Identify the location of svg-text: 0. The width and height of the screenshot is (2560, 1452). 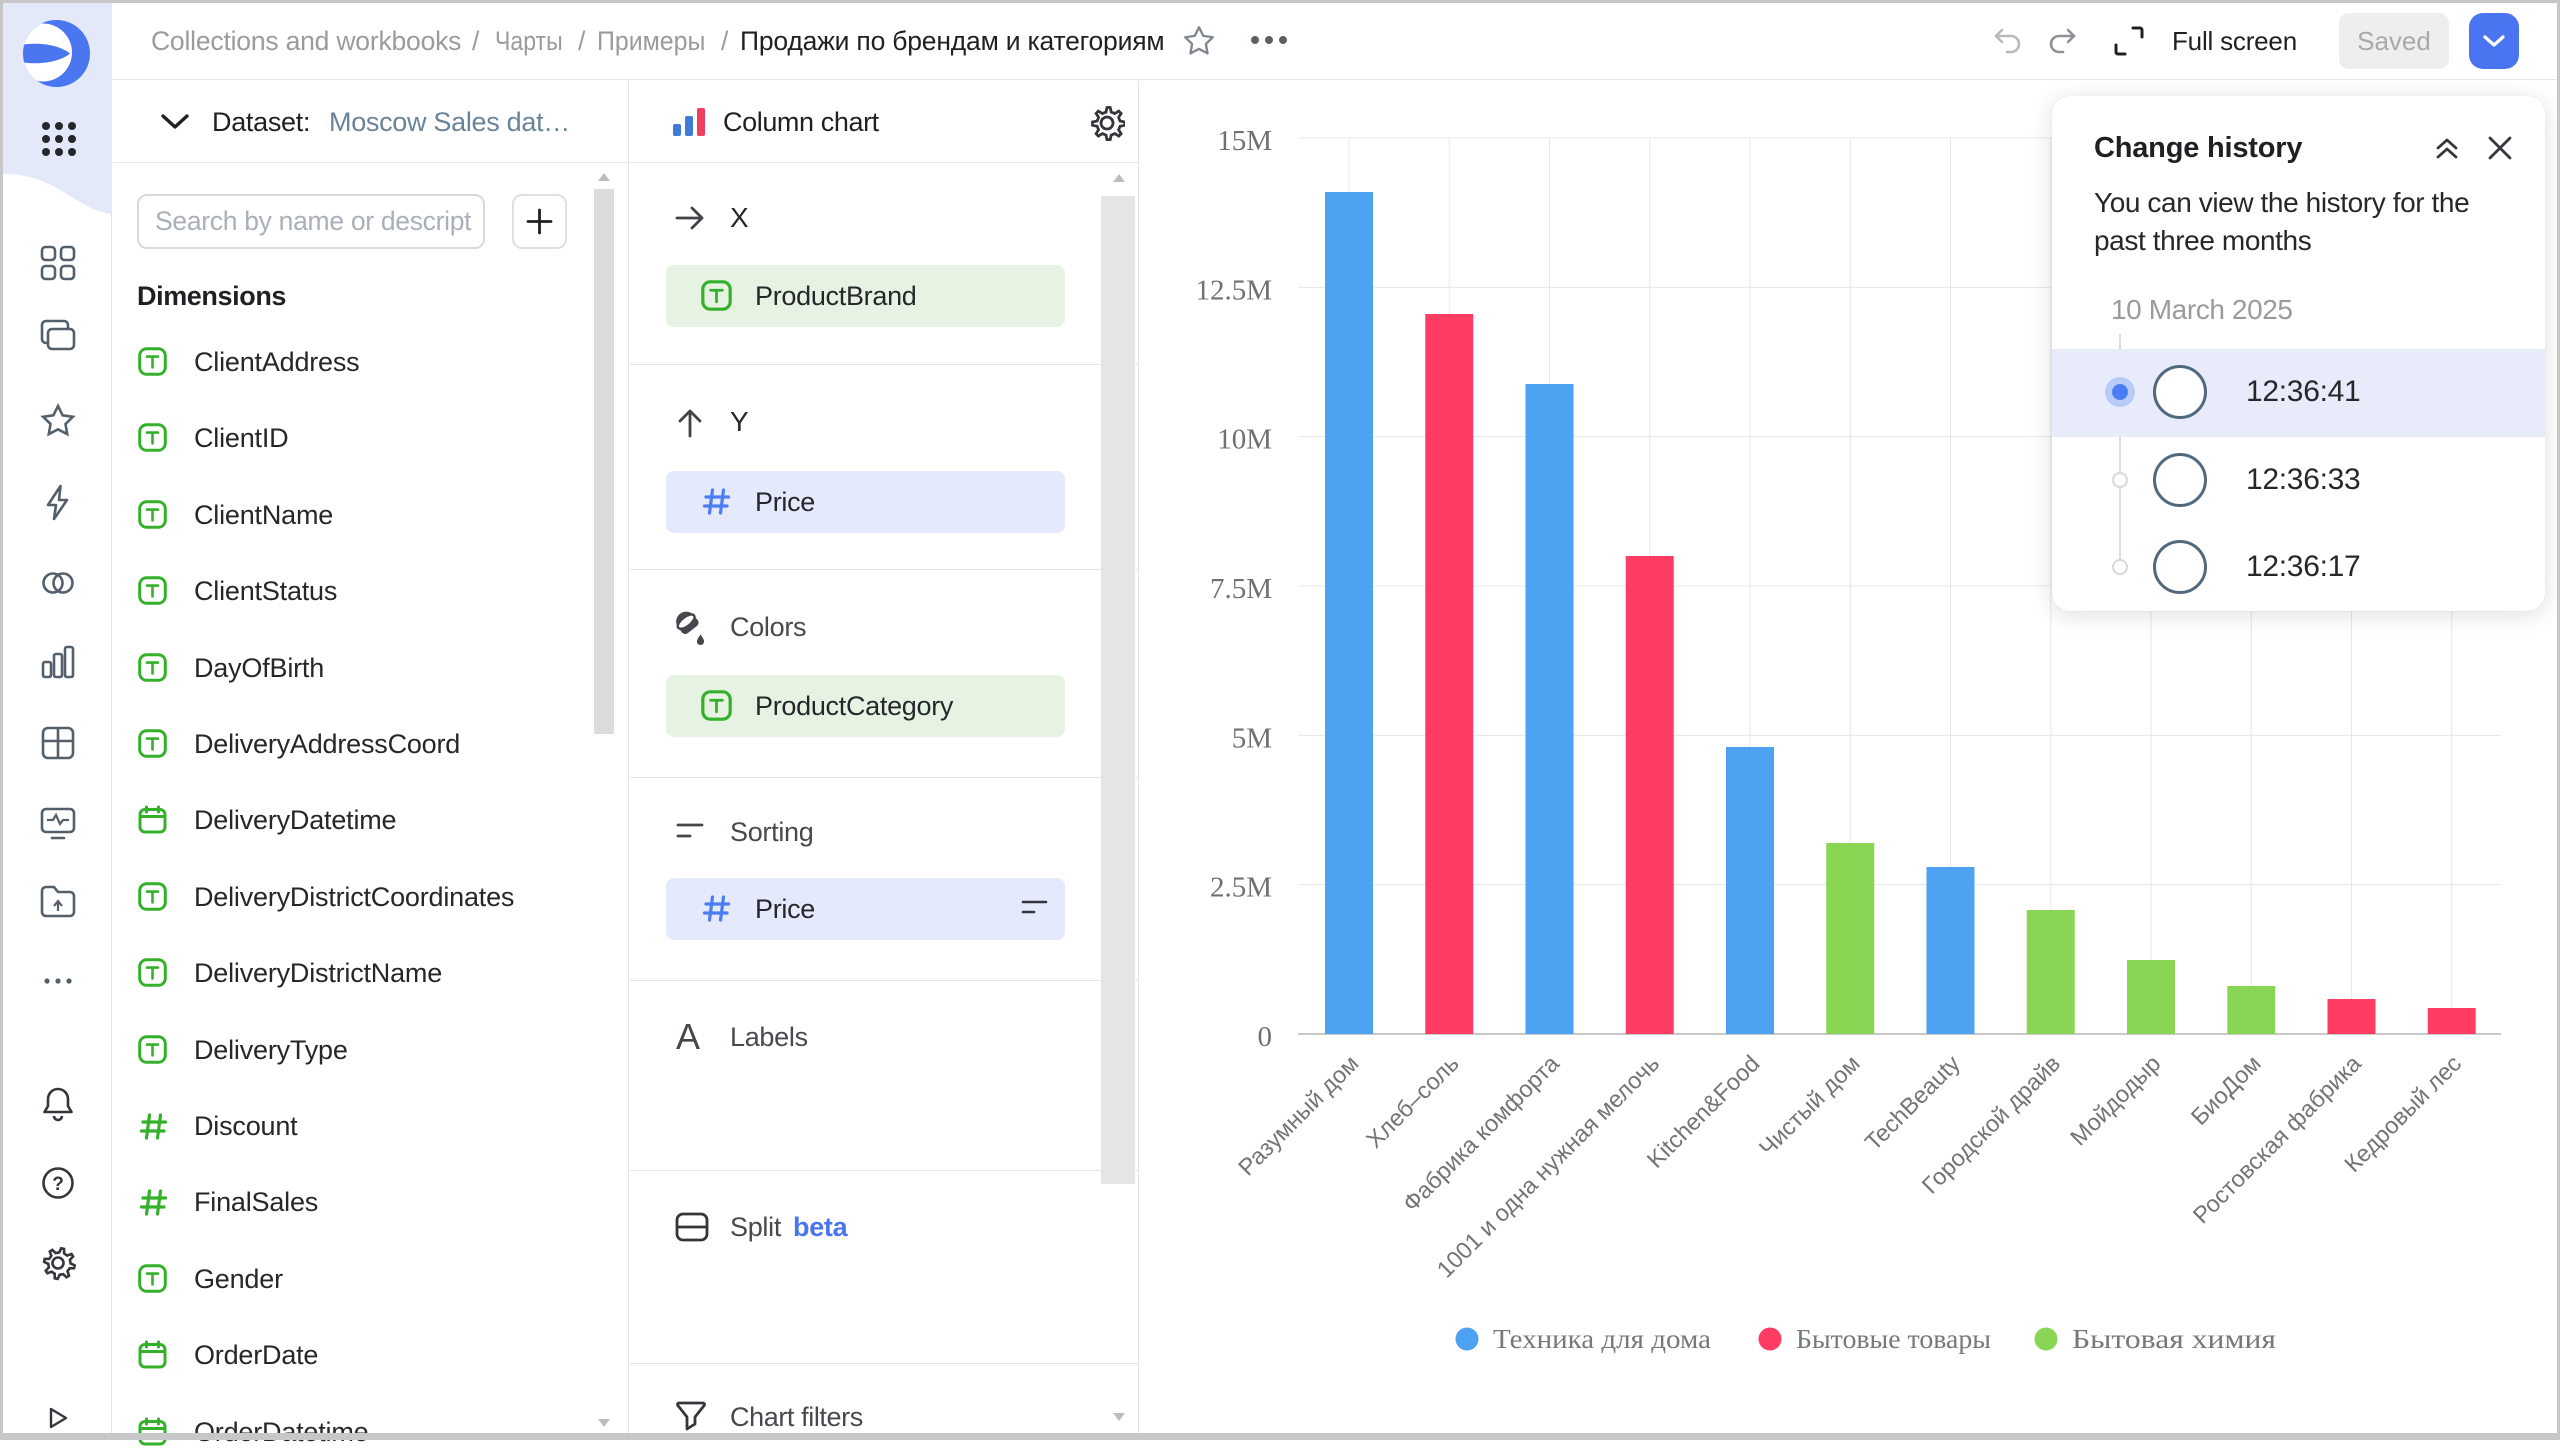
(1265, 1037).